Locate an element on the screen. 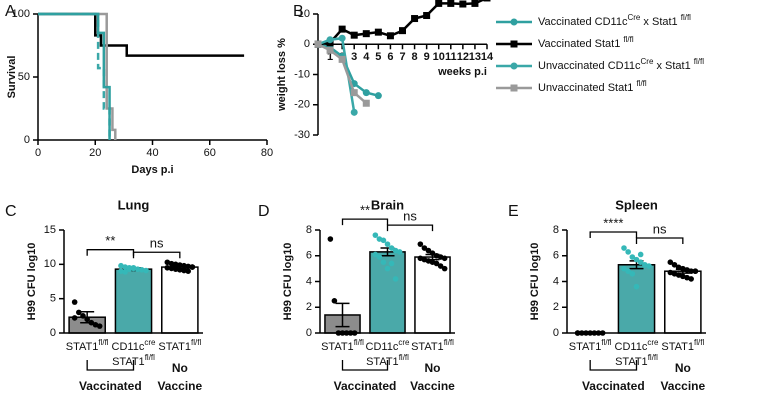 The image size is (759, 400). x-tick-label: 4 is located at coordinates (366, 57).